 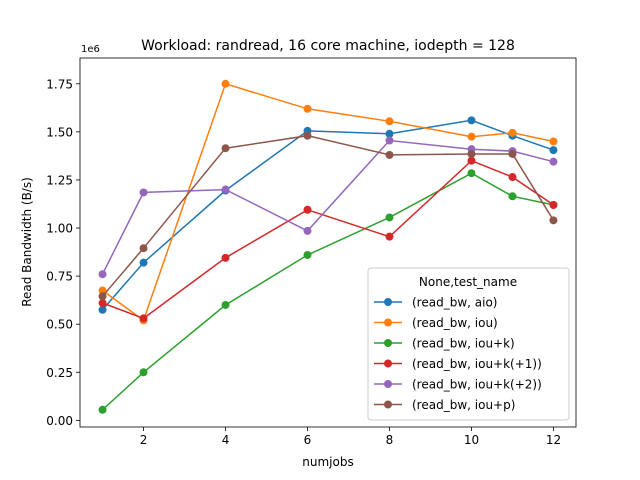 What do you see at coordinates (455, 323) in the screenshot?
I see `legend-label: (read_bw, iou)` at bounding box center [455, 323].